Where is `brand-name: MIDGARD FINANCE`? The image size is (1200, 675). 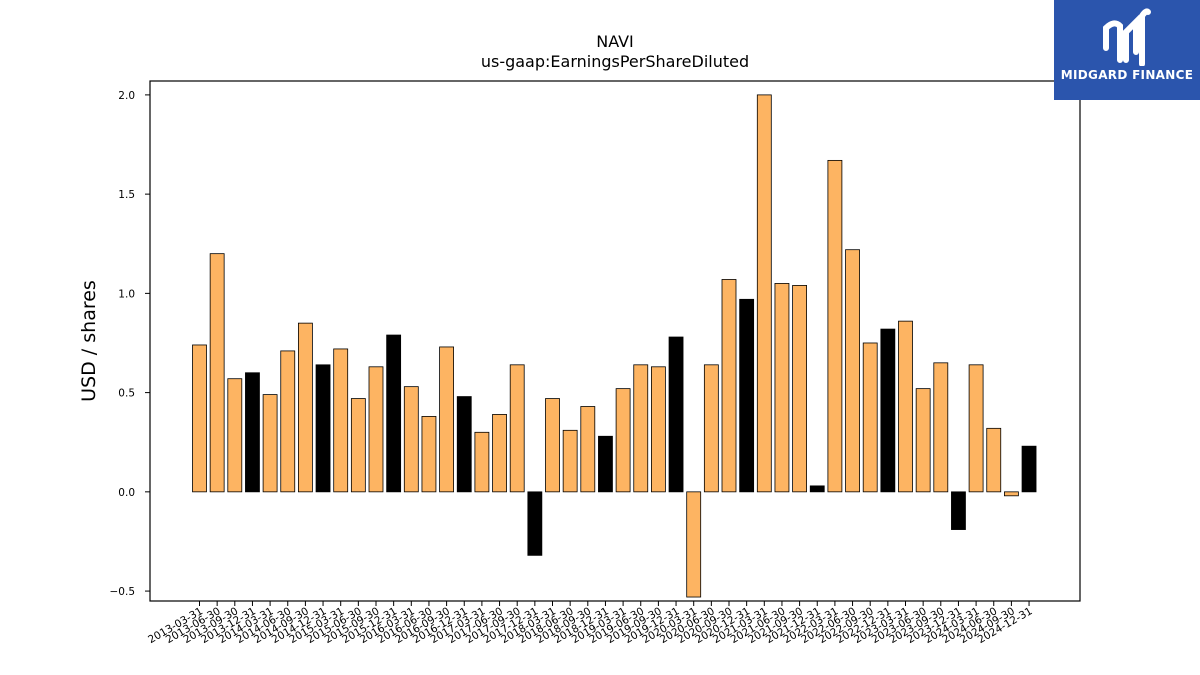 brand-name: MIDGARD FINANCE is located at coordinates (1127, 75).